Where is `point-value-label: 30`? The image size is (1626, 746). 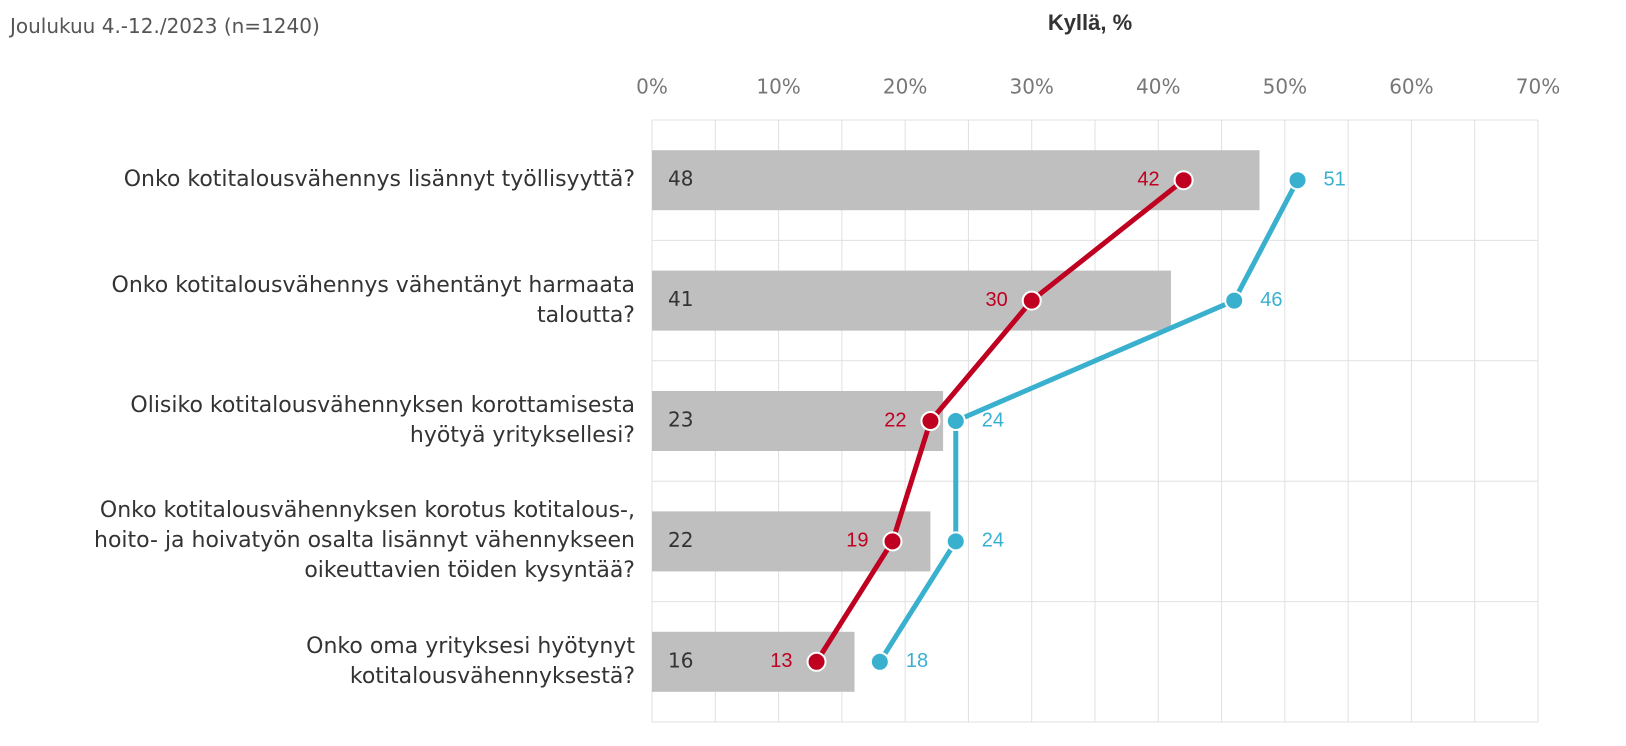 point-value-label: 30 is located at coordinates (996, 300).